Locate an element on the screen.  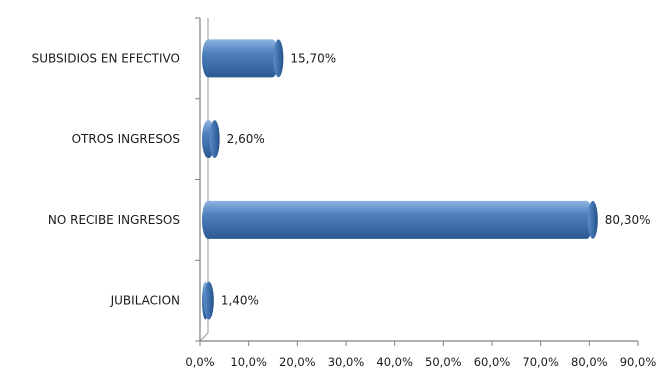
x-tick-label: 80,0% is located at coordinates (589, 362).